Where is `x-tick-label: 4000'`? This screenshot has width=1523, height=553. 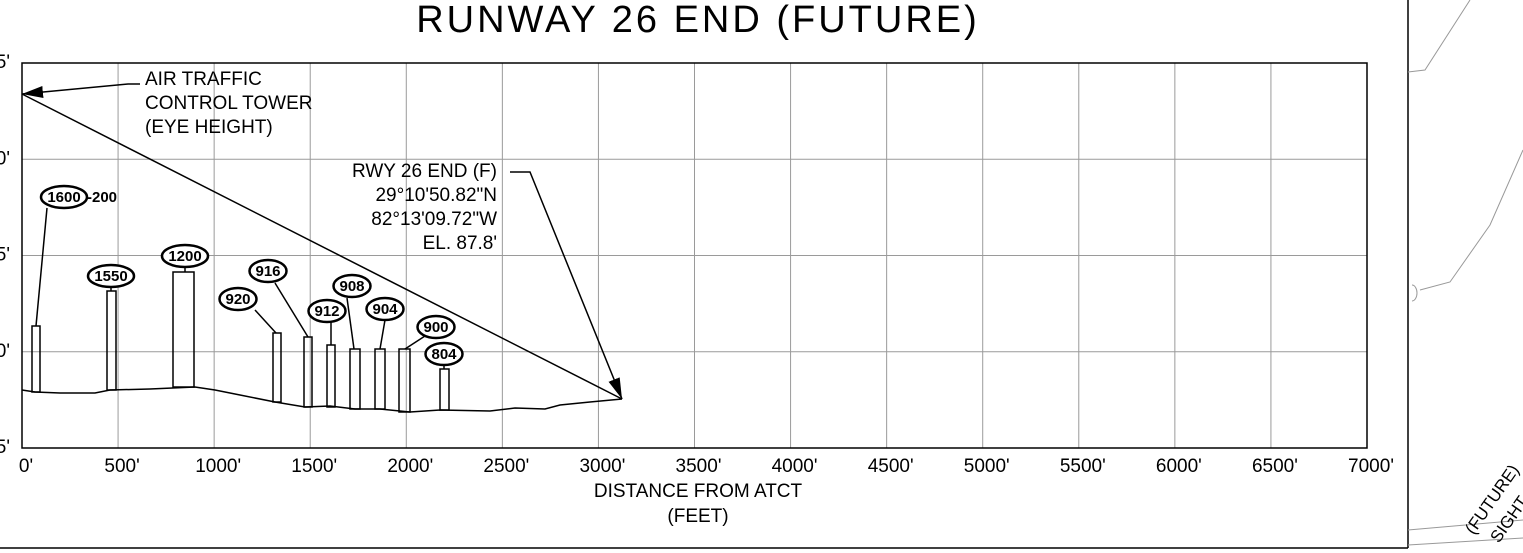
x-tick-label: 4000' is located at coordinates (795, 466).